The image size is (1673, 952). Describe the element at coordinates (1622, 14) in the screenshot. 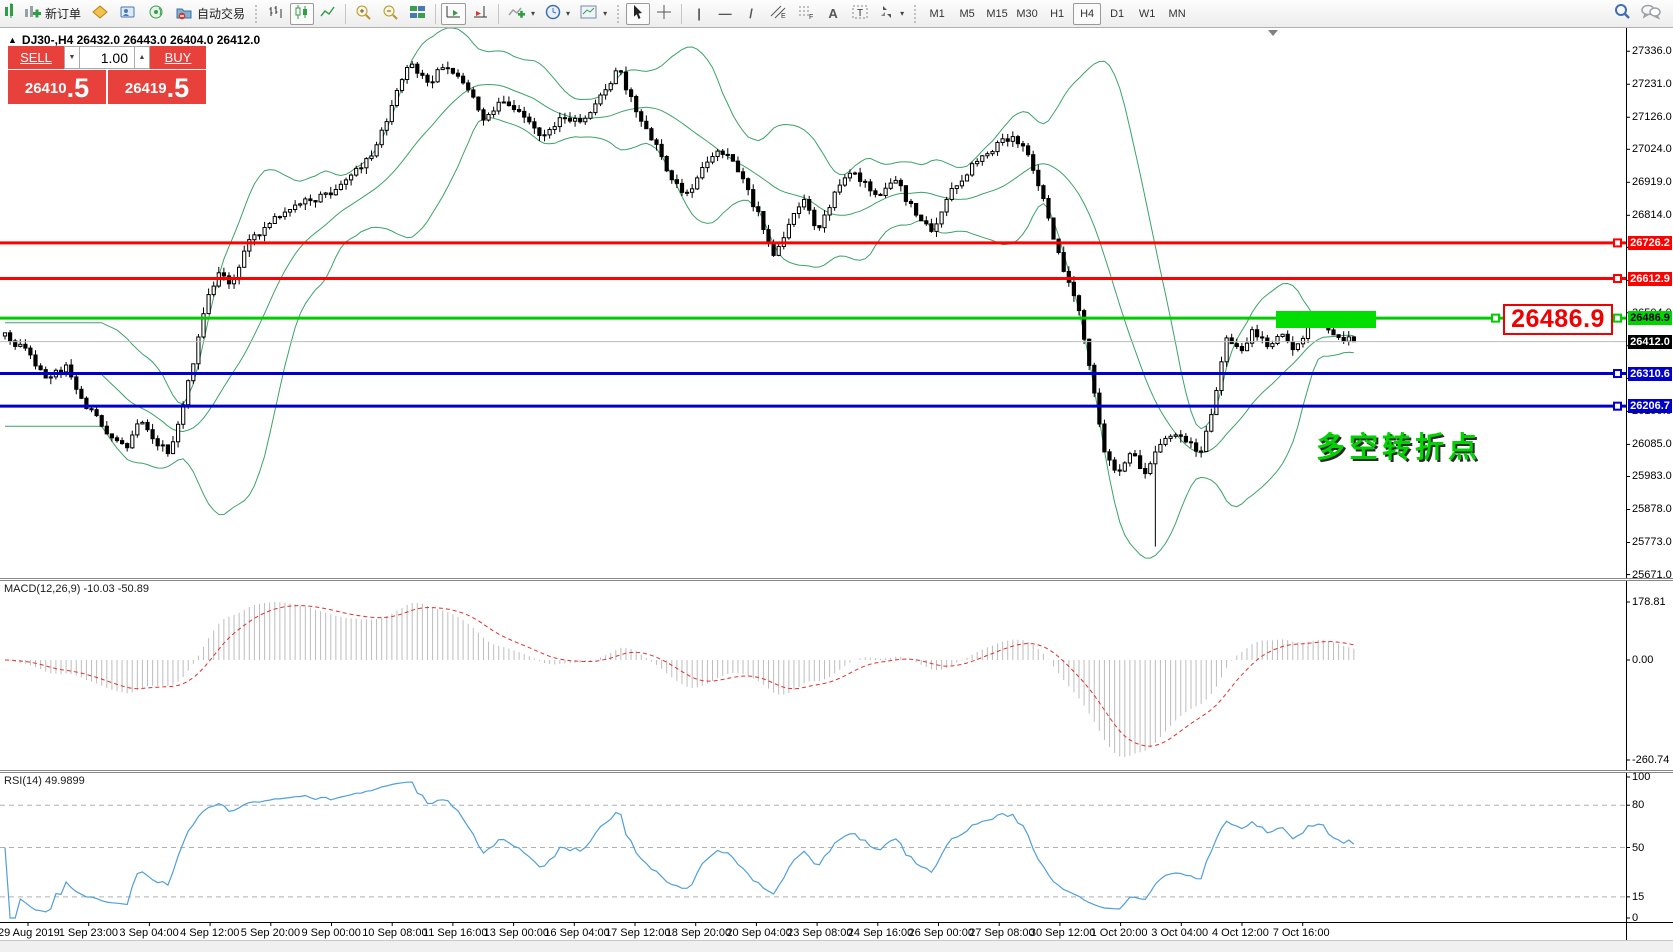

I see `search-icon` at that location.